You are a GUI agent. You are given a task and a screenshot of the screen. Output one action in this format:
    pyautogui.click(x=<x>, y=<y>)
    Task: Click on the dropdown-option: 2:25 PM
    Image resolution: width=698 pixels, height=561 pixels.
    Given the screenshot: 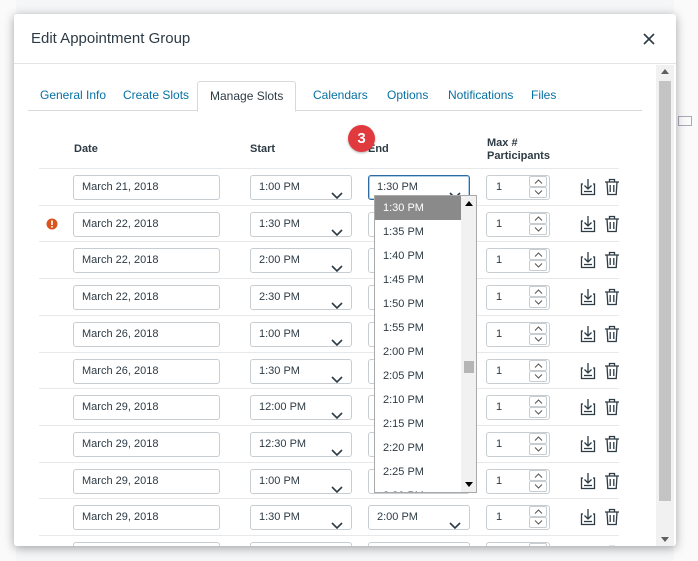 What is the action you would take?
    pyautogui.click(x=403, y=472)
    